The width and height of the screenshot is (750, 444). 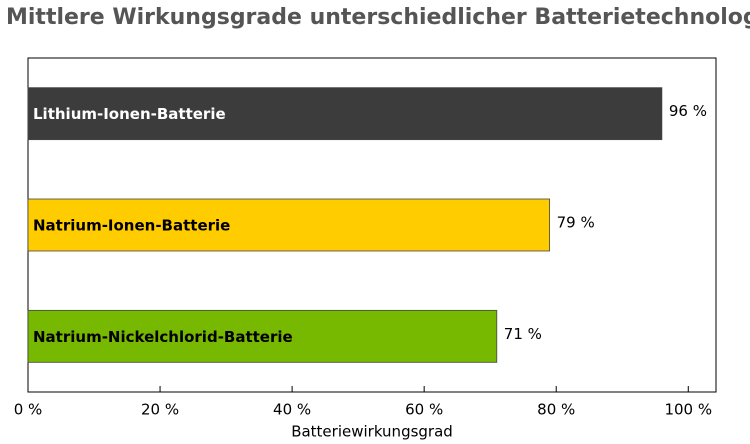 I want to click on x-tick-label: 40 %, so click(x=292, y=410).